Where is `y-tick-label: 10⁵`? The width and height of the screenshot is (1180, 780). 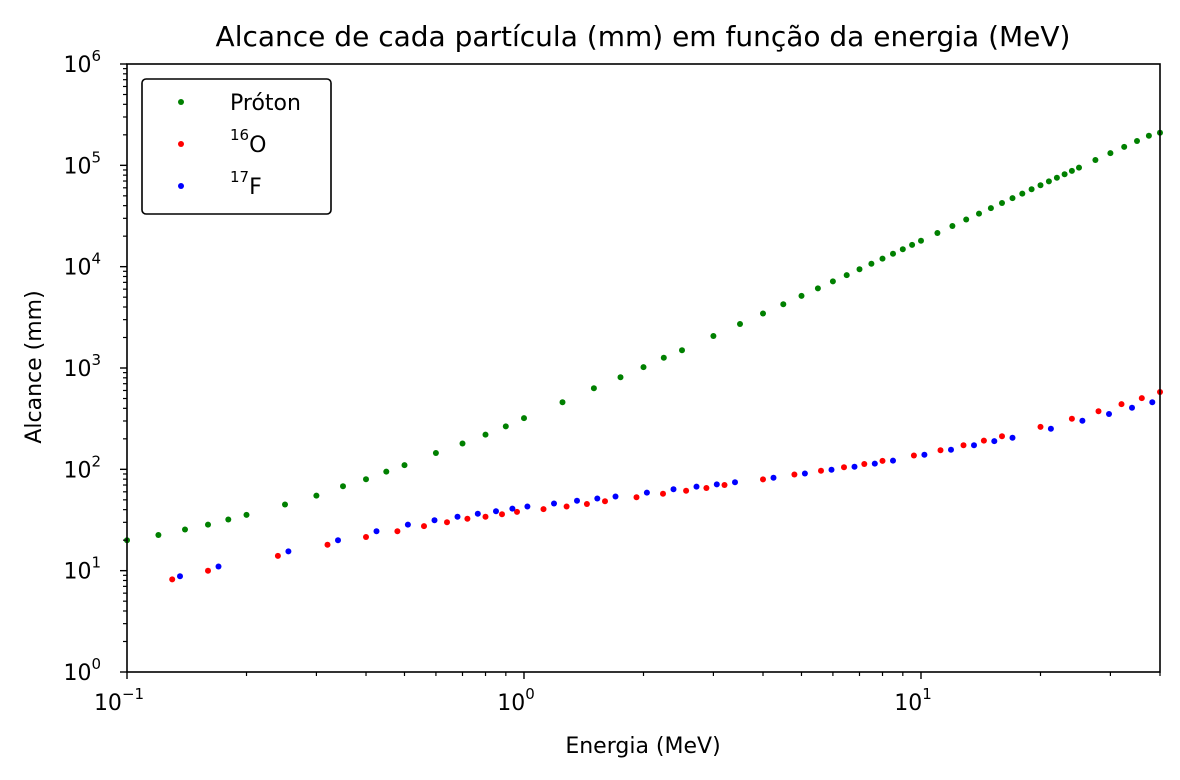 y-tick-label: 10⁵ is located at coordinates (82, 163).